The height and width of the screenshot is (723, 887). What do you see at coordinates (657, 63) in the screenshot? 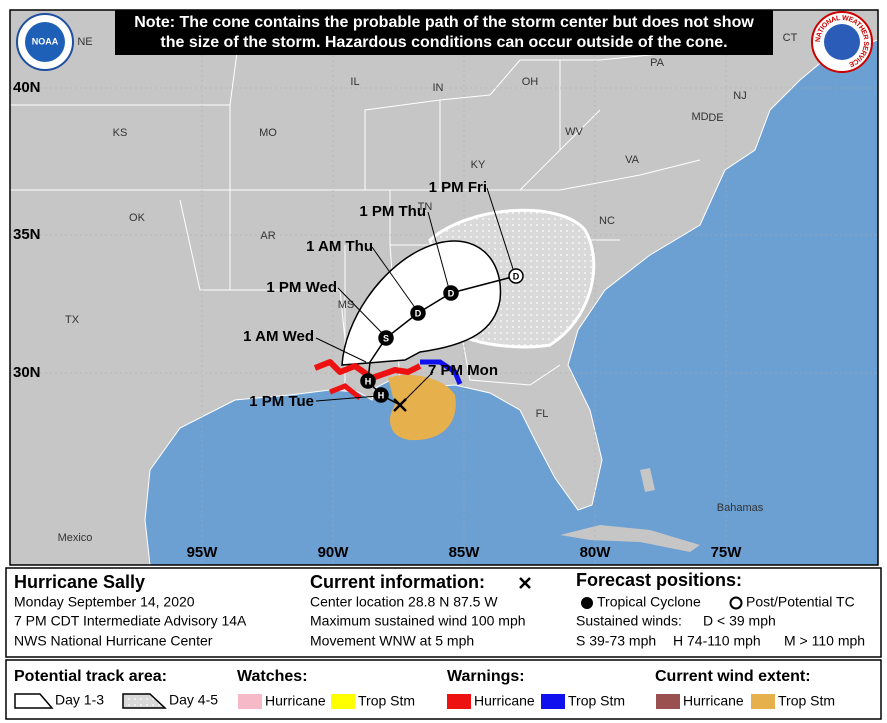
I see `place-label: PA` at bounding box center [657, 63].